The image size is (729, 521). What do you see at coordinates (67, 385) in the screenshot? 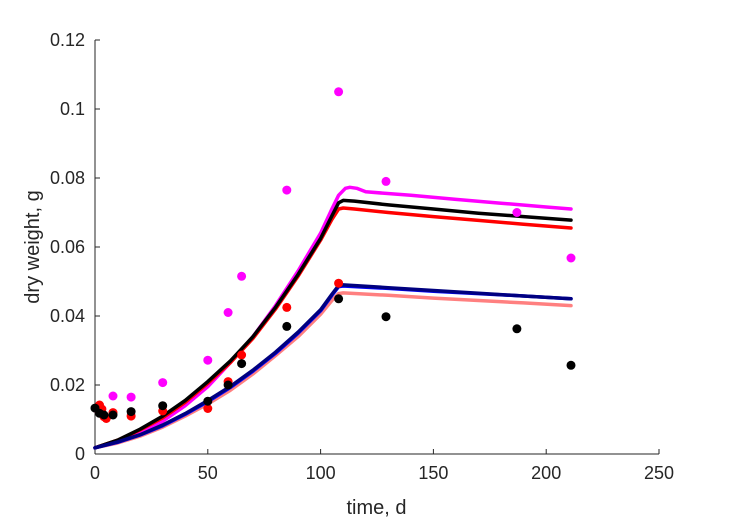
I see `y-tick-label: 0.02` at bounding box center [67, 385].